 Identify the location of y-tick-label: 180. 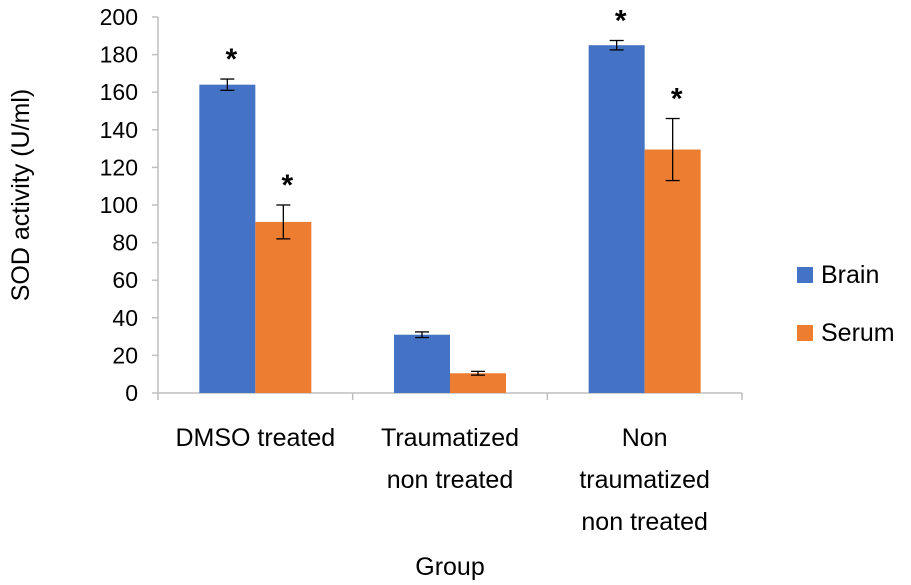
(119, 55).